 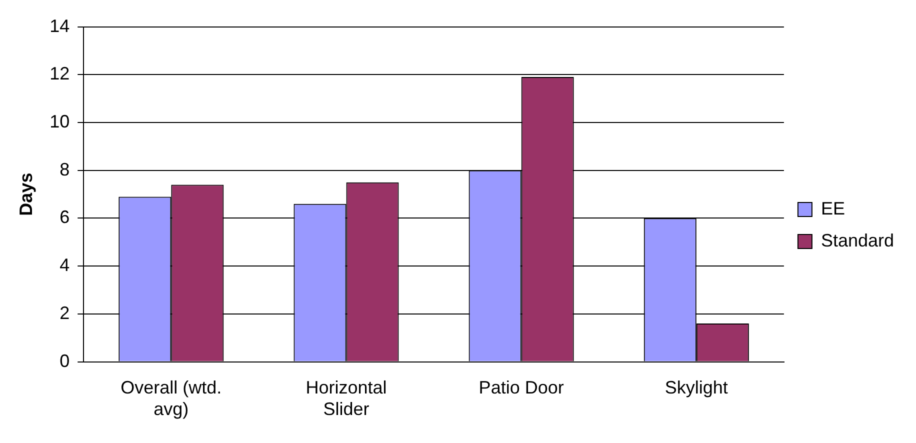 What do you see at coordinates (65, 312) in the screenshot?
I see `y-tick-label: 2` at bounding box center [65, 312].